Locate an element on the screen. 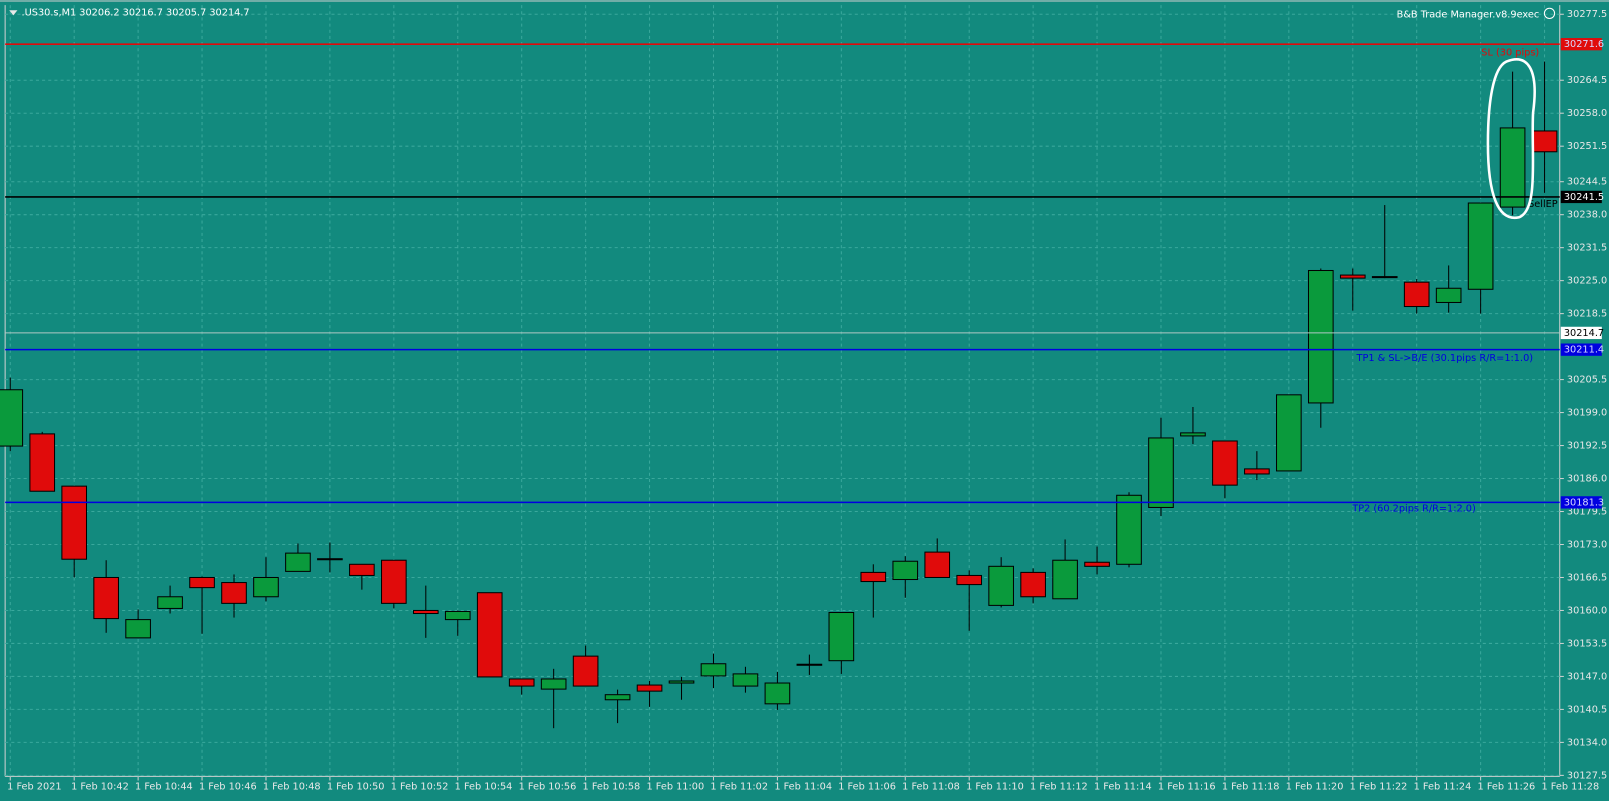 The image size is (1609, 805). x-tick-label: 1 Feb 10:56 is located at coordinates (548, 787).